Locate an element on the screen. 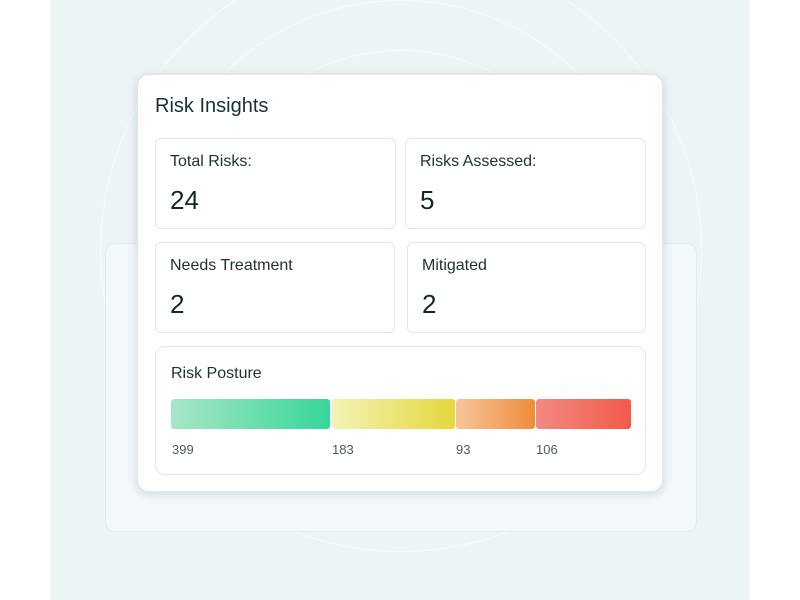 The width and height of the screenshot is (800, 600). posture-value-low: 399 is located at coordinates (183, 449).